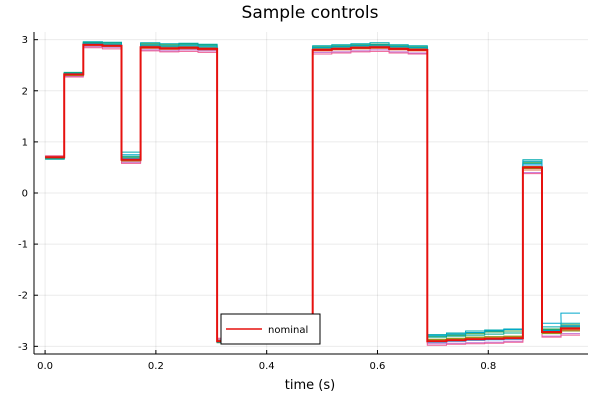 The image size is (600, 400). What do you see at coordinates (488, 366) in the screenshot?
I see `x-tick-label: 0.8` at bounding box center [488, 366].